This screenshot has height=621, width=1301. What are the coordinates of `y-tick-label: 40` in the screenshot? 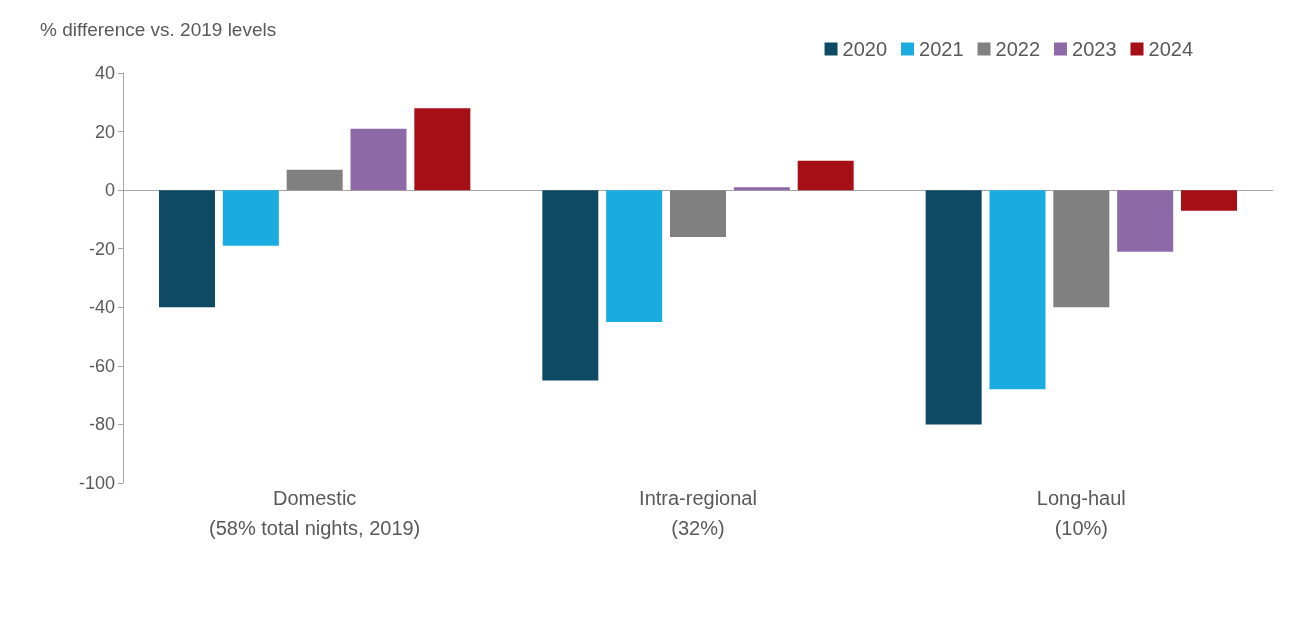 It's located at (104, 73).